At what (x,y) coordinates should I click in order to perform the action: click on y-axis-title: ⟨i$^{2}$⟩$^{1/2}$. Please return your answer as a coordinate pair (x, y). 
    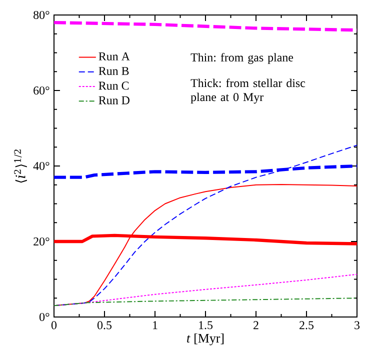
    Looking at the image, I should click on (20, 166).